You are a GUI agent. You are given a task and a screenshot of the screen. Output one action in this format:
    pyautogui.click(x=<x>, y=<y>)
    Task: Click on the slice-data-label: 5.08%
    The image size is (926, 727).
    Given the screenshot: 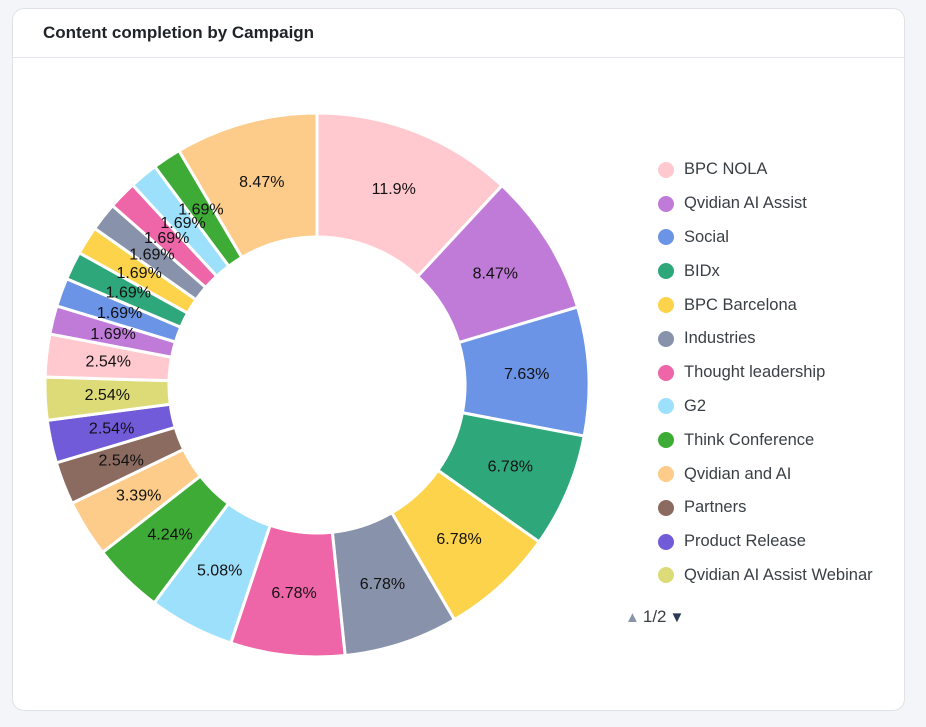 What is the action you would take?
    pyautogui.click(x=219, y=571)
    